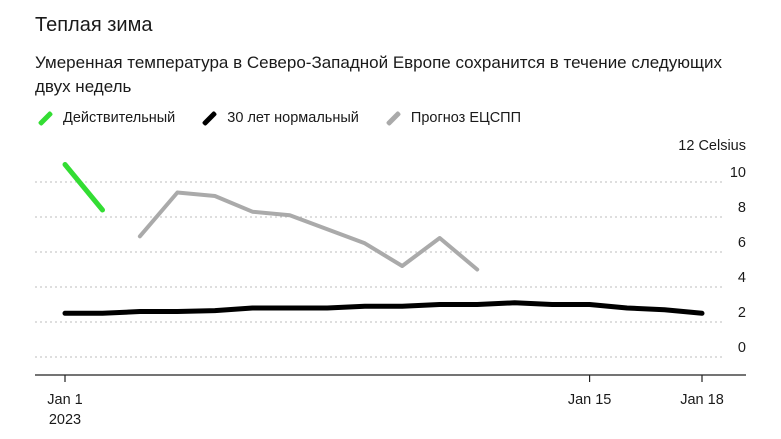 The image size is (781, 439). What do you see at coordinates (742, 278) in the screenshot?
I see `y-tick-label: 4` at bounding box center [742, 278].